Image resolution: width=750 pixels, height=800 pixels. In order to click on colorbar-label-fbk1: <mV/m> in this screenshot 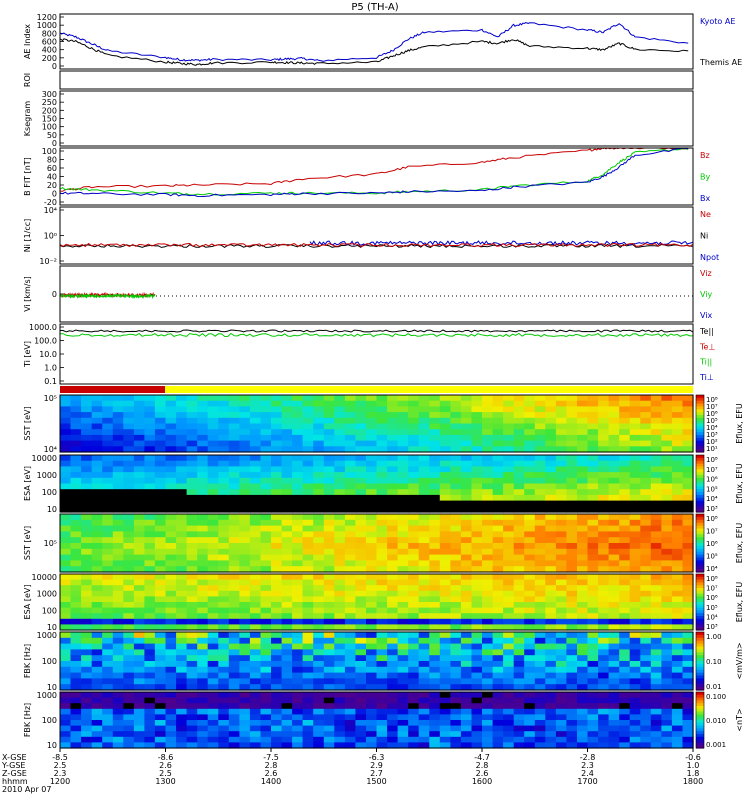, I will do `click(739, 660)`.